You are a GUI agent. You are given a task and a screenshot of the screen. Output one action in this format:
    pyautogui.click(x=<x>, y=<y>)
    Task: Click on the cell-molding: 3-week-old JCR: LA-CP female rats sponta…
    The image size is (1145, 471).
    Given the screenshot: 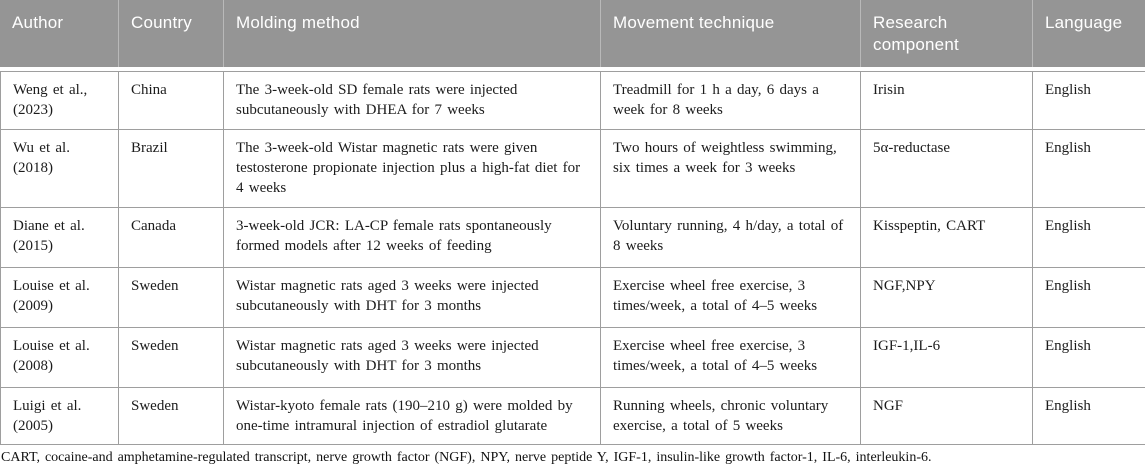 What is the action you would take?
    pyautogui.click(x=412, y=237)
    